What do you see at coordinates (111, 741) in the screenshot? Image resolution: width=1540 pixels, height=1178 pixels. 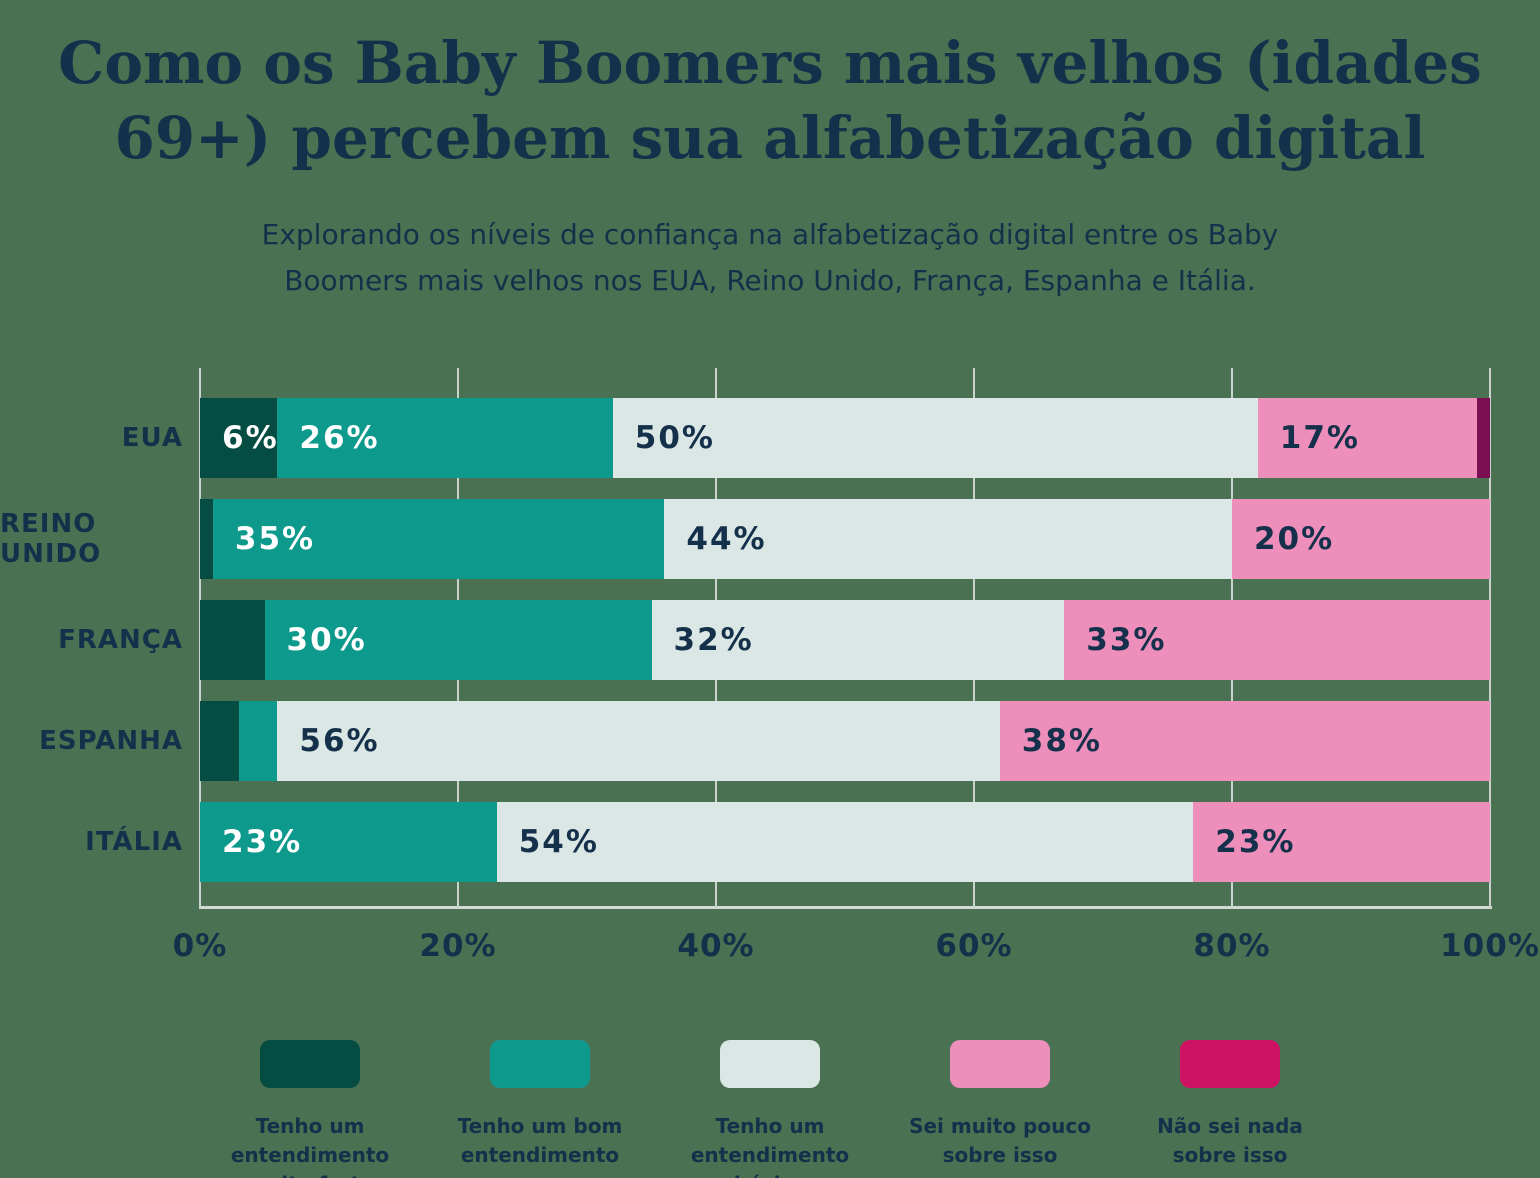 I see `y-axis-category-label: ESPANHA` at bounding box center [111, 741].